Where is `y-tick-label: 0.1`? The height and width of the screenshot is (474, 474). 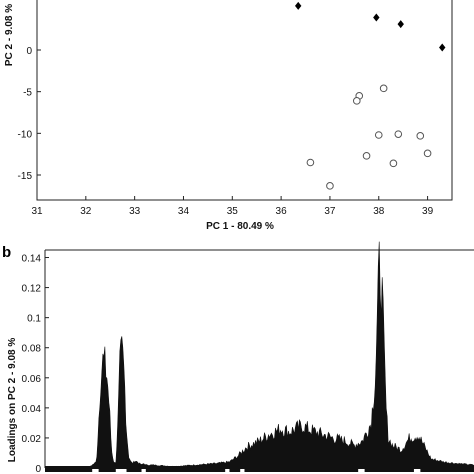
y-tick-label: 0.1 is located at coordinates (34, 319).